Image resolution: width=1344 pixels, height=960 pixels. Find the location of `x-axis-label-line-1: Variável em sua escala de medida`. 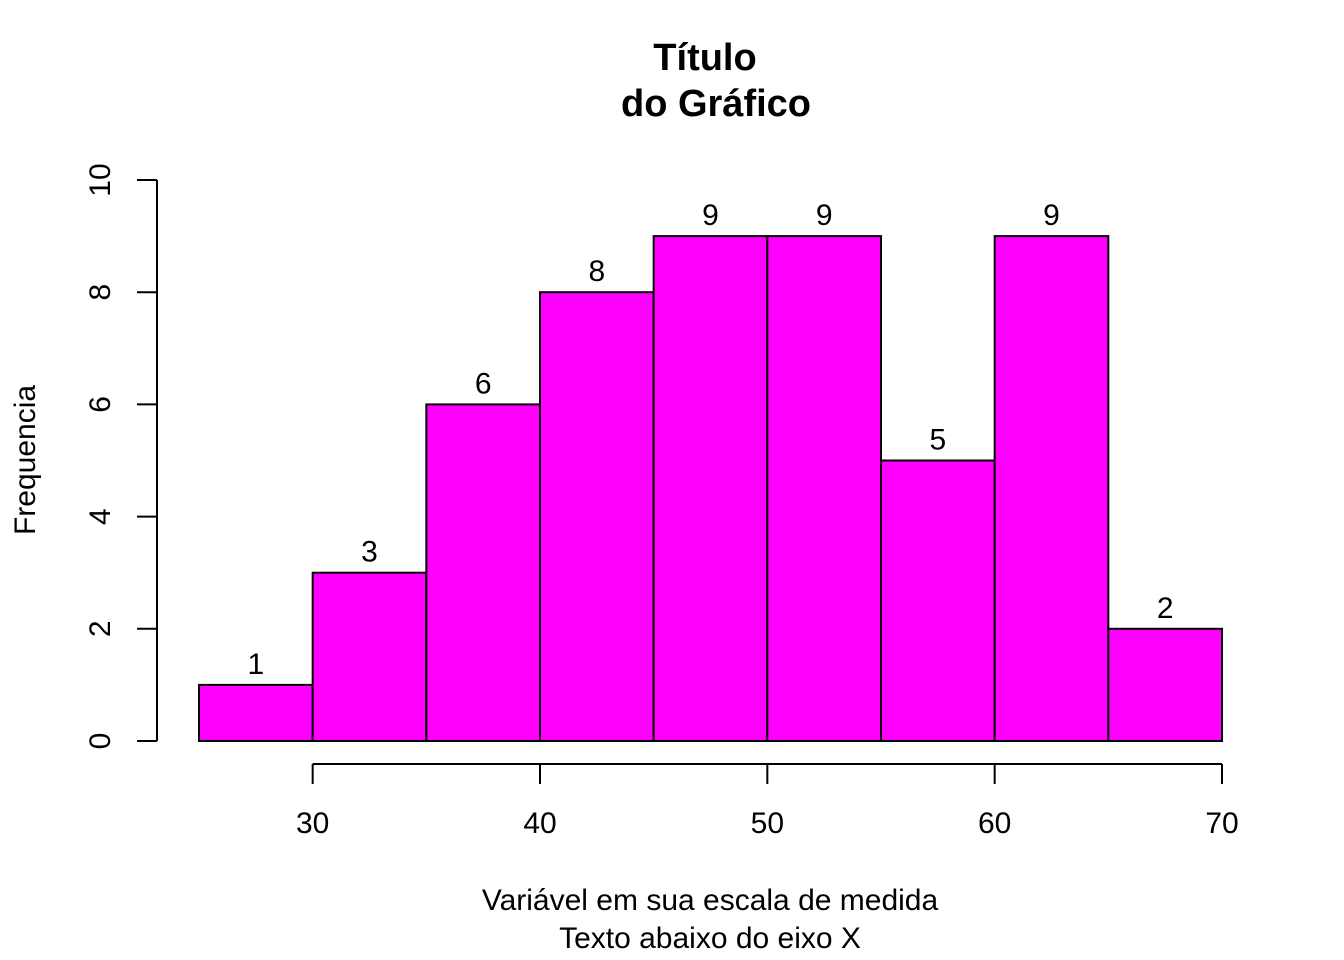

x-axis-label-line-1: Variável em sua escala de medida is located at coordinates (710, 900).